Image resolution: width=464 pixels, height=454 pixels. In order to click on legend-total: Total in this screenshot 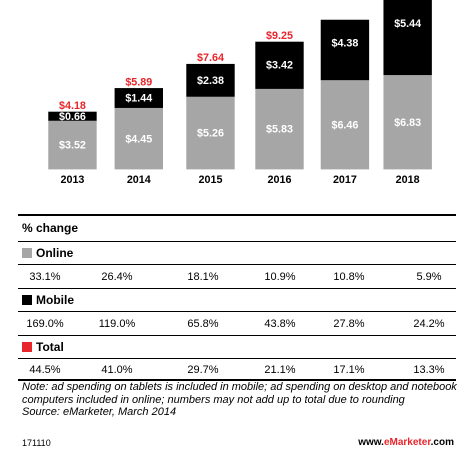, I will do `click(43, 347)`.